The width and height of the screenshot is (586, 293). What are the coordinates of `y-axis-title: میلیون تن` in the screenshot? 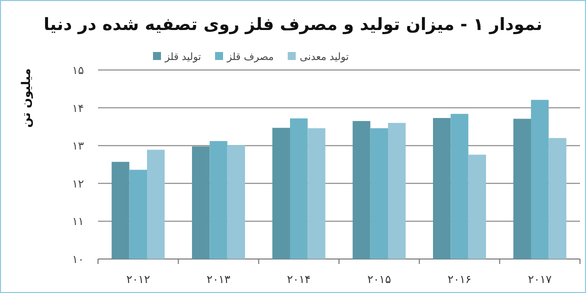 It's located at (26, 98).